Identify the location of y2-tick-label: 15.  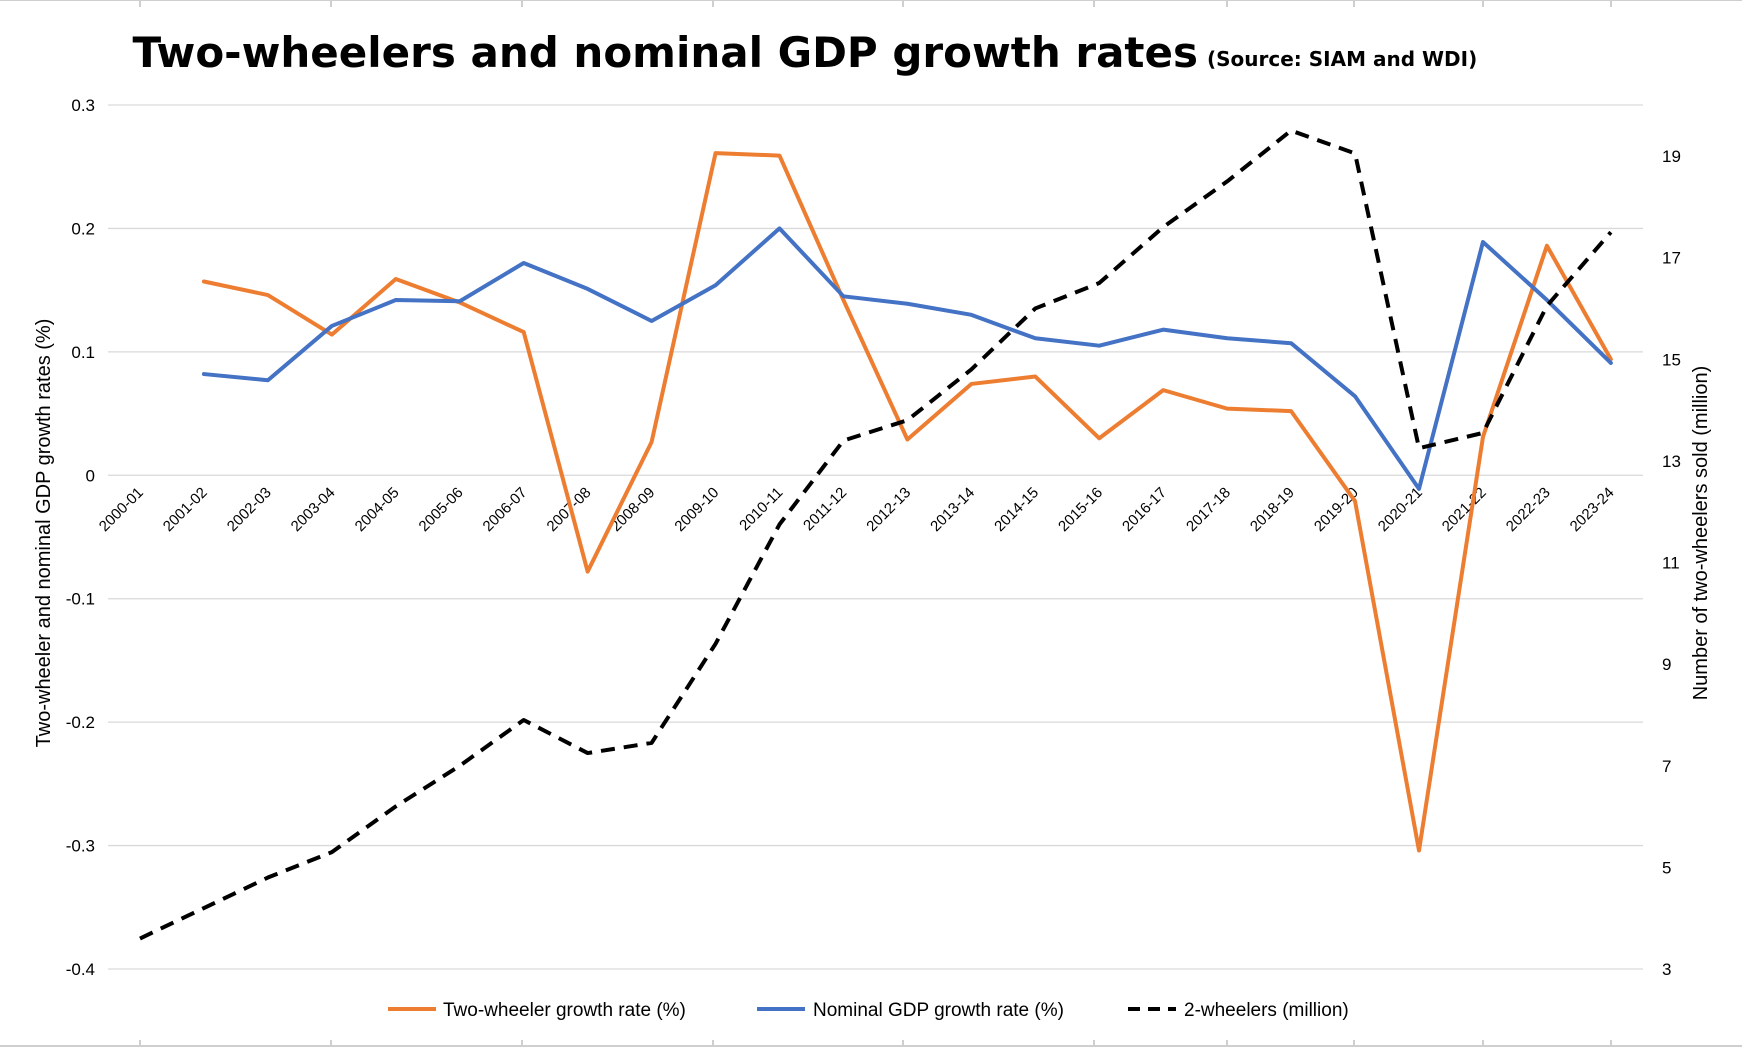
(1671, 359).